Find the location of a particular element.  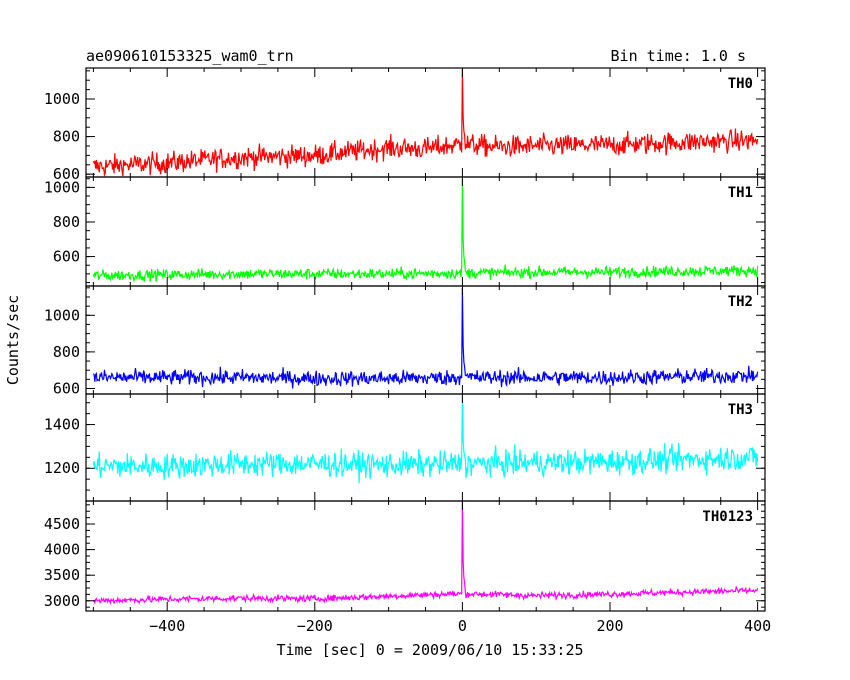

series-line-th0 is located at coordinates (425, 122).